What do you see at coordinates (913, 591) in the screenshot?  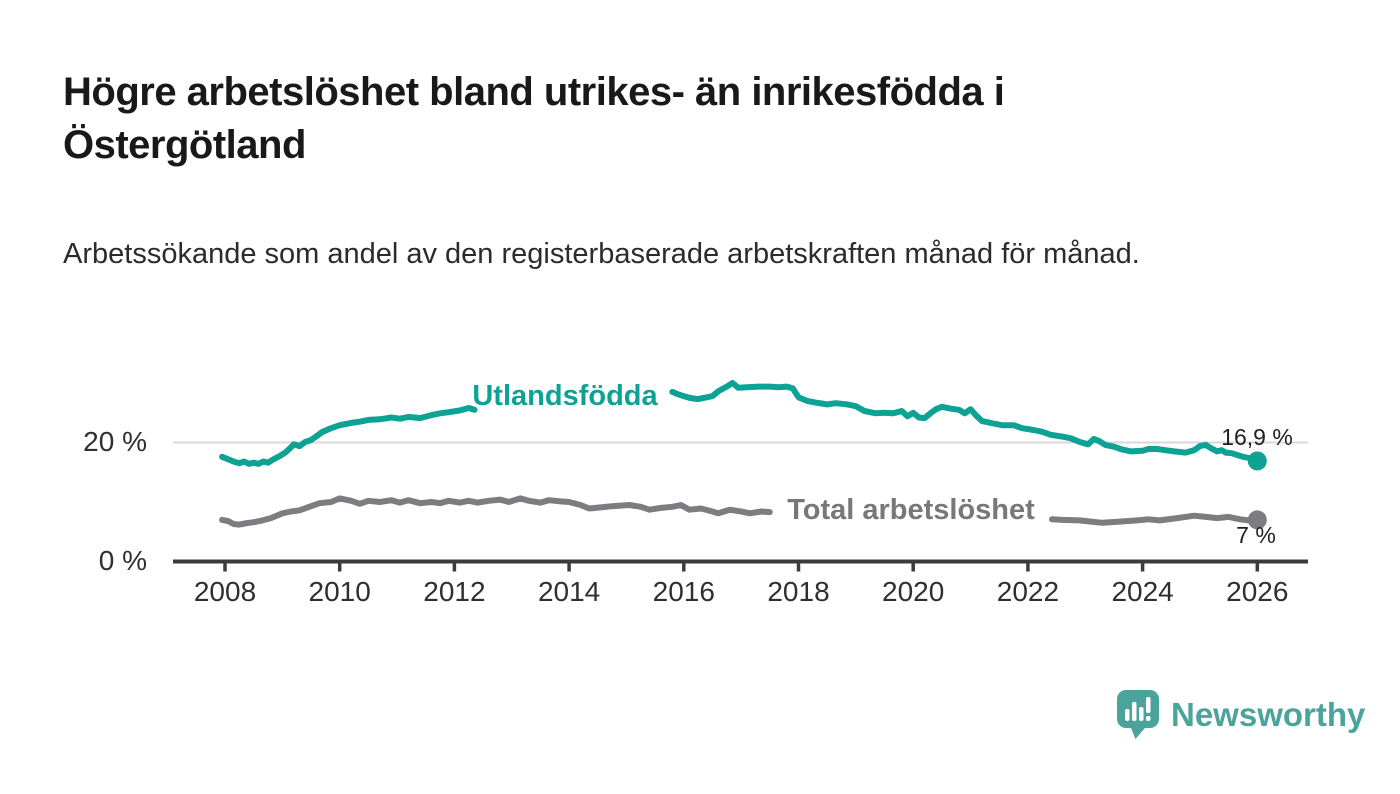 I see `x-axis-tick-label: 2020` at bounding box center [913, 591].